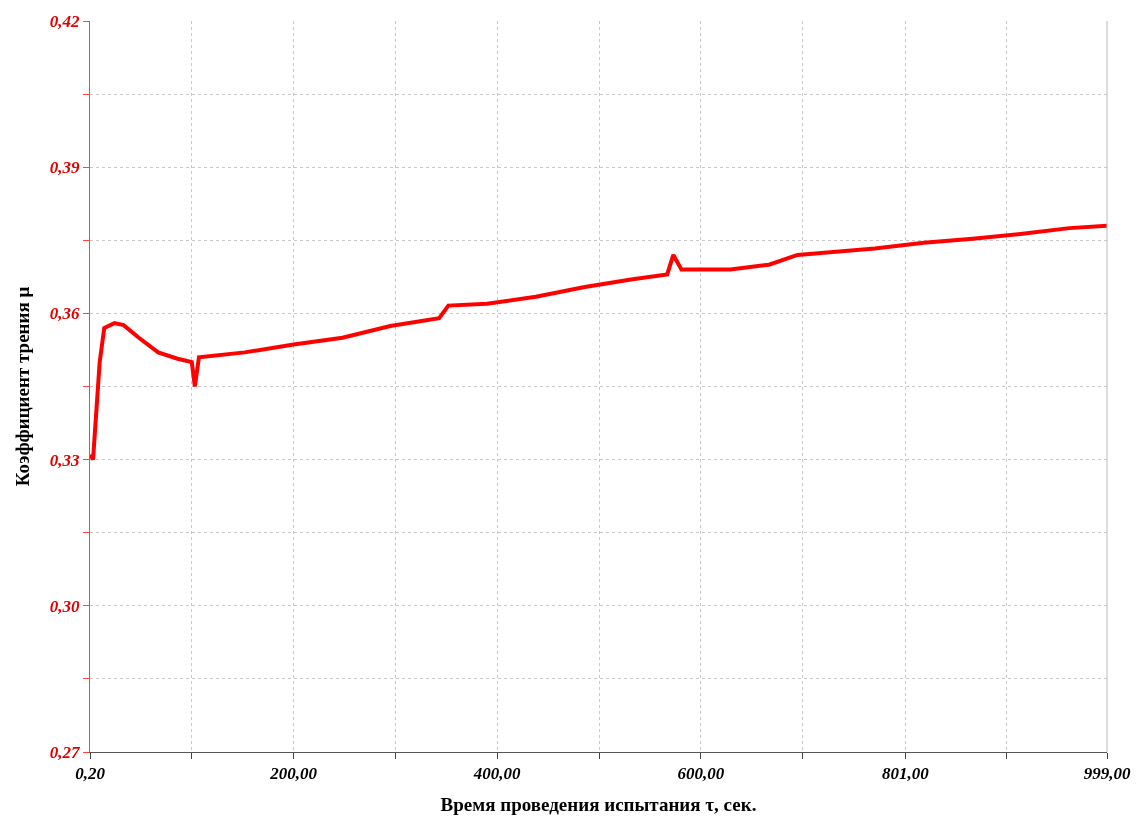 This screenshot has height=827, width=1147. Describe the element at coordinates (90, 774) in the screenshot. I see `x-tick-label: 0,20` at that location.